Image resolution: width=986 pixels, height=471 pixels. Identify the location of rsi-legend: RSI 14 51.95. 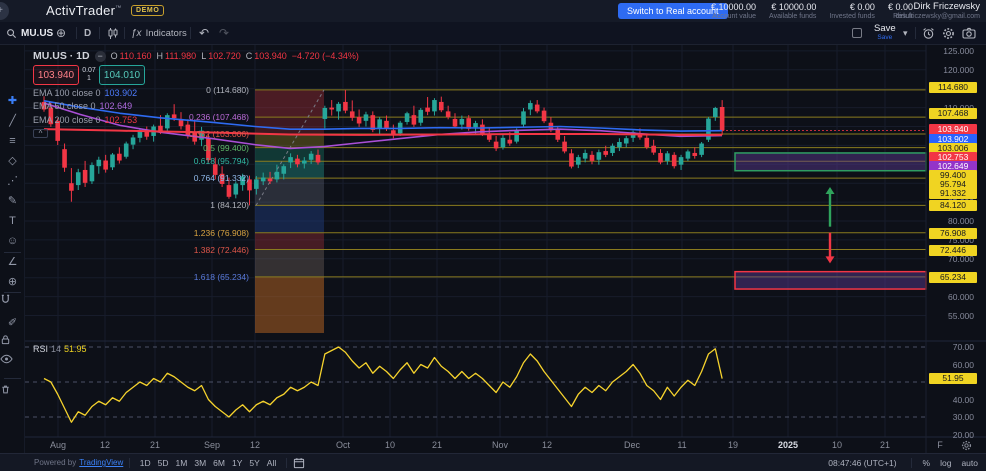
(60, 349).